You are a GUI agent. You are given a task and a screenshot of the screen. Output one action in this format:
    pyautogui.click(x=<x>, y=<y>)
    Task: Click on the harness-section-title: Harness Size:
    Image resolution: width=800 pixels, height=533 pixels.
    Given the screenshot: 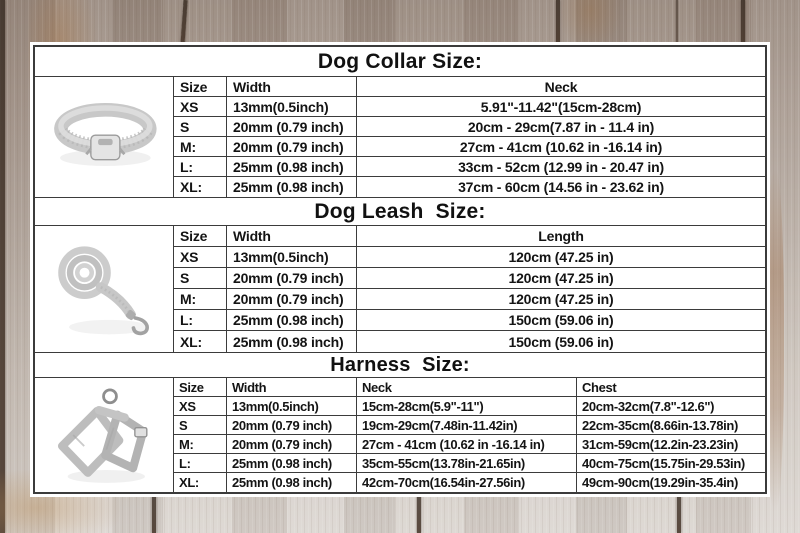 What is the action you would take?
    pyautogui.click(x=400, y=365)
    